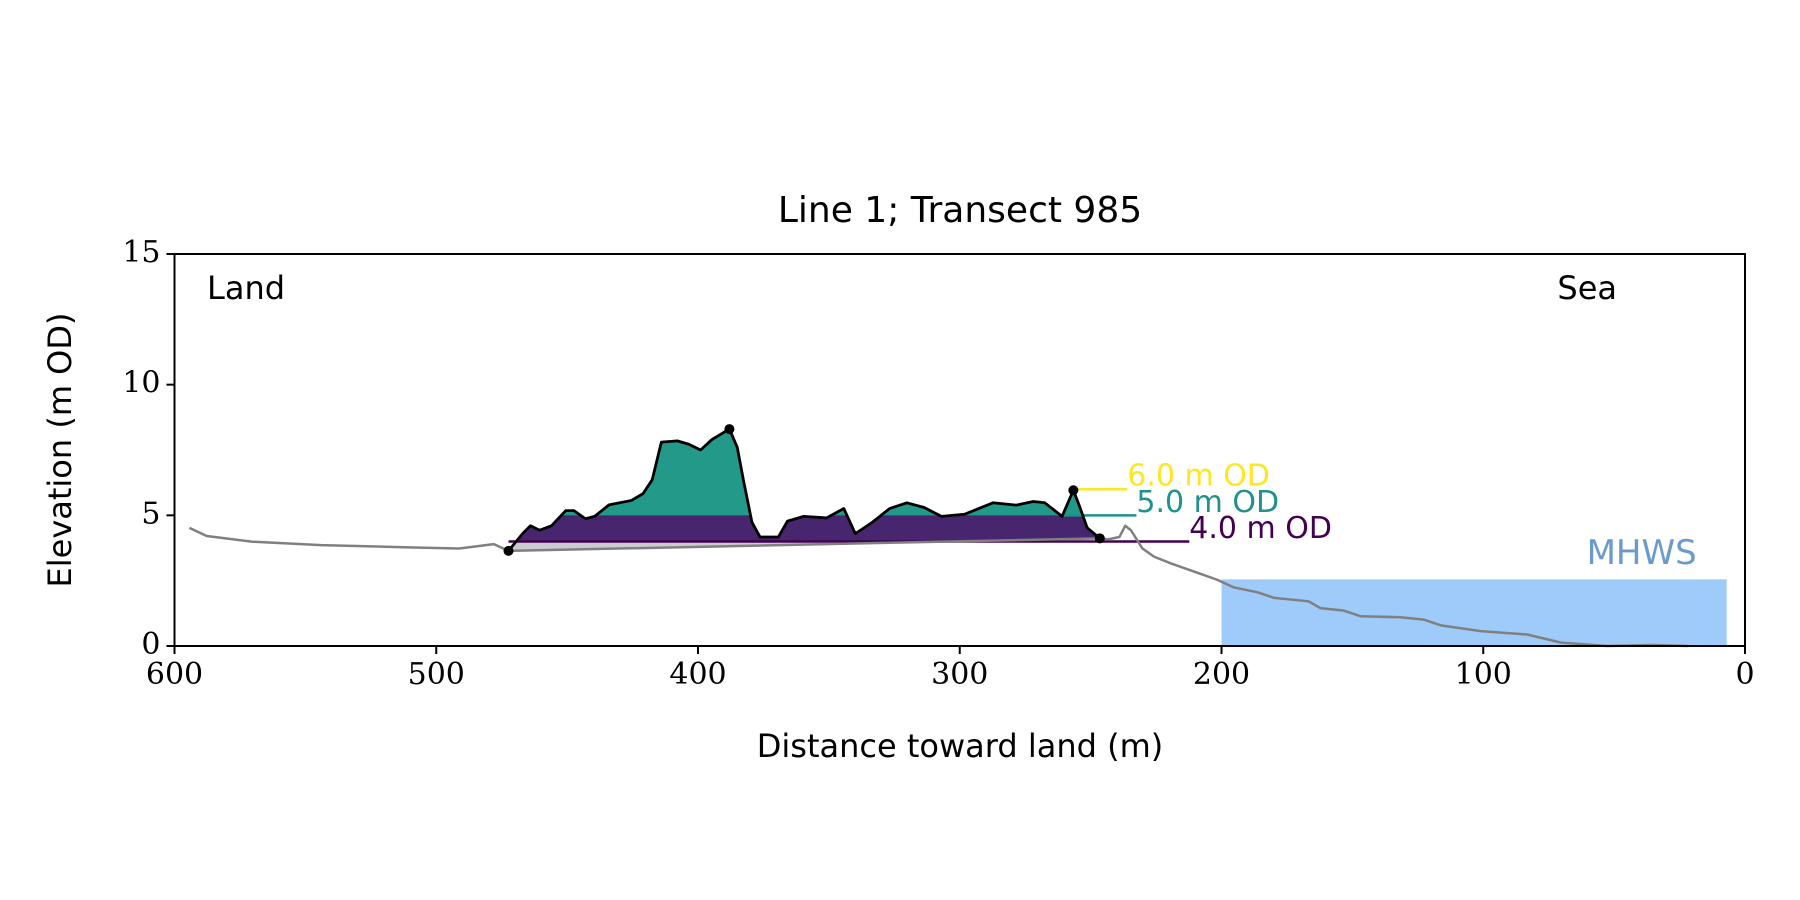 This screenshot has width=1800, height=900. What do you see at coordinates (1483, 674) in the screenshot?
I see `x-tick-label: 100` at bounding box center [1483, 674].